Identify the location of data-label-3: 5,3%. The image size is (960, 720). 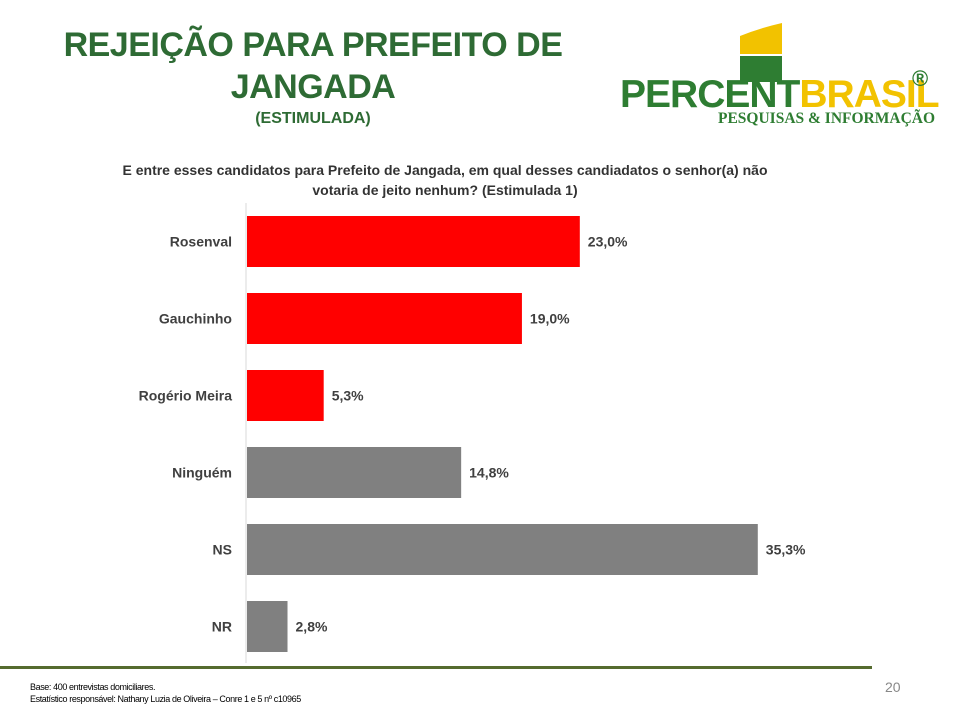
(348, 396).